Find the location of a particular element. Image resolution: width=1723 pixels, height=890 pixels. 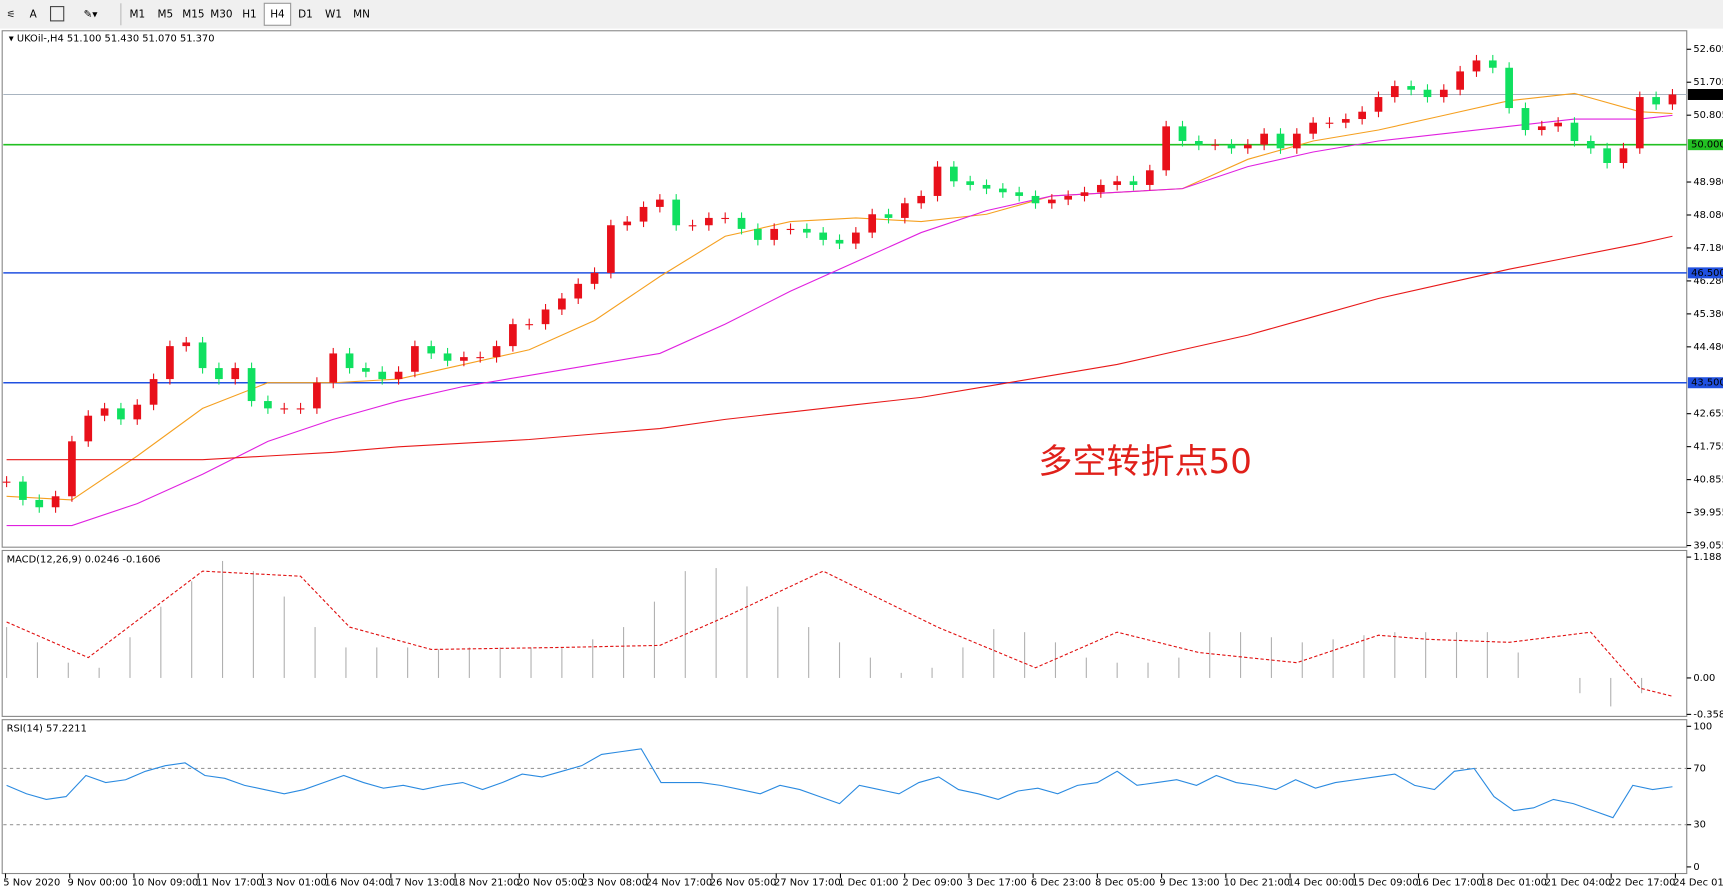

tool-shapes: ✎▾ is located at coordinates (91, 14).